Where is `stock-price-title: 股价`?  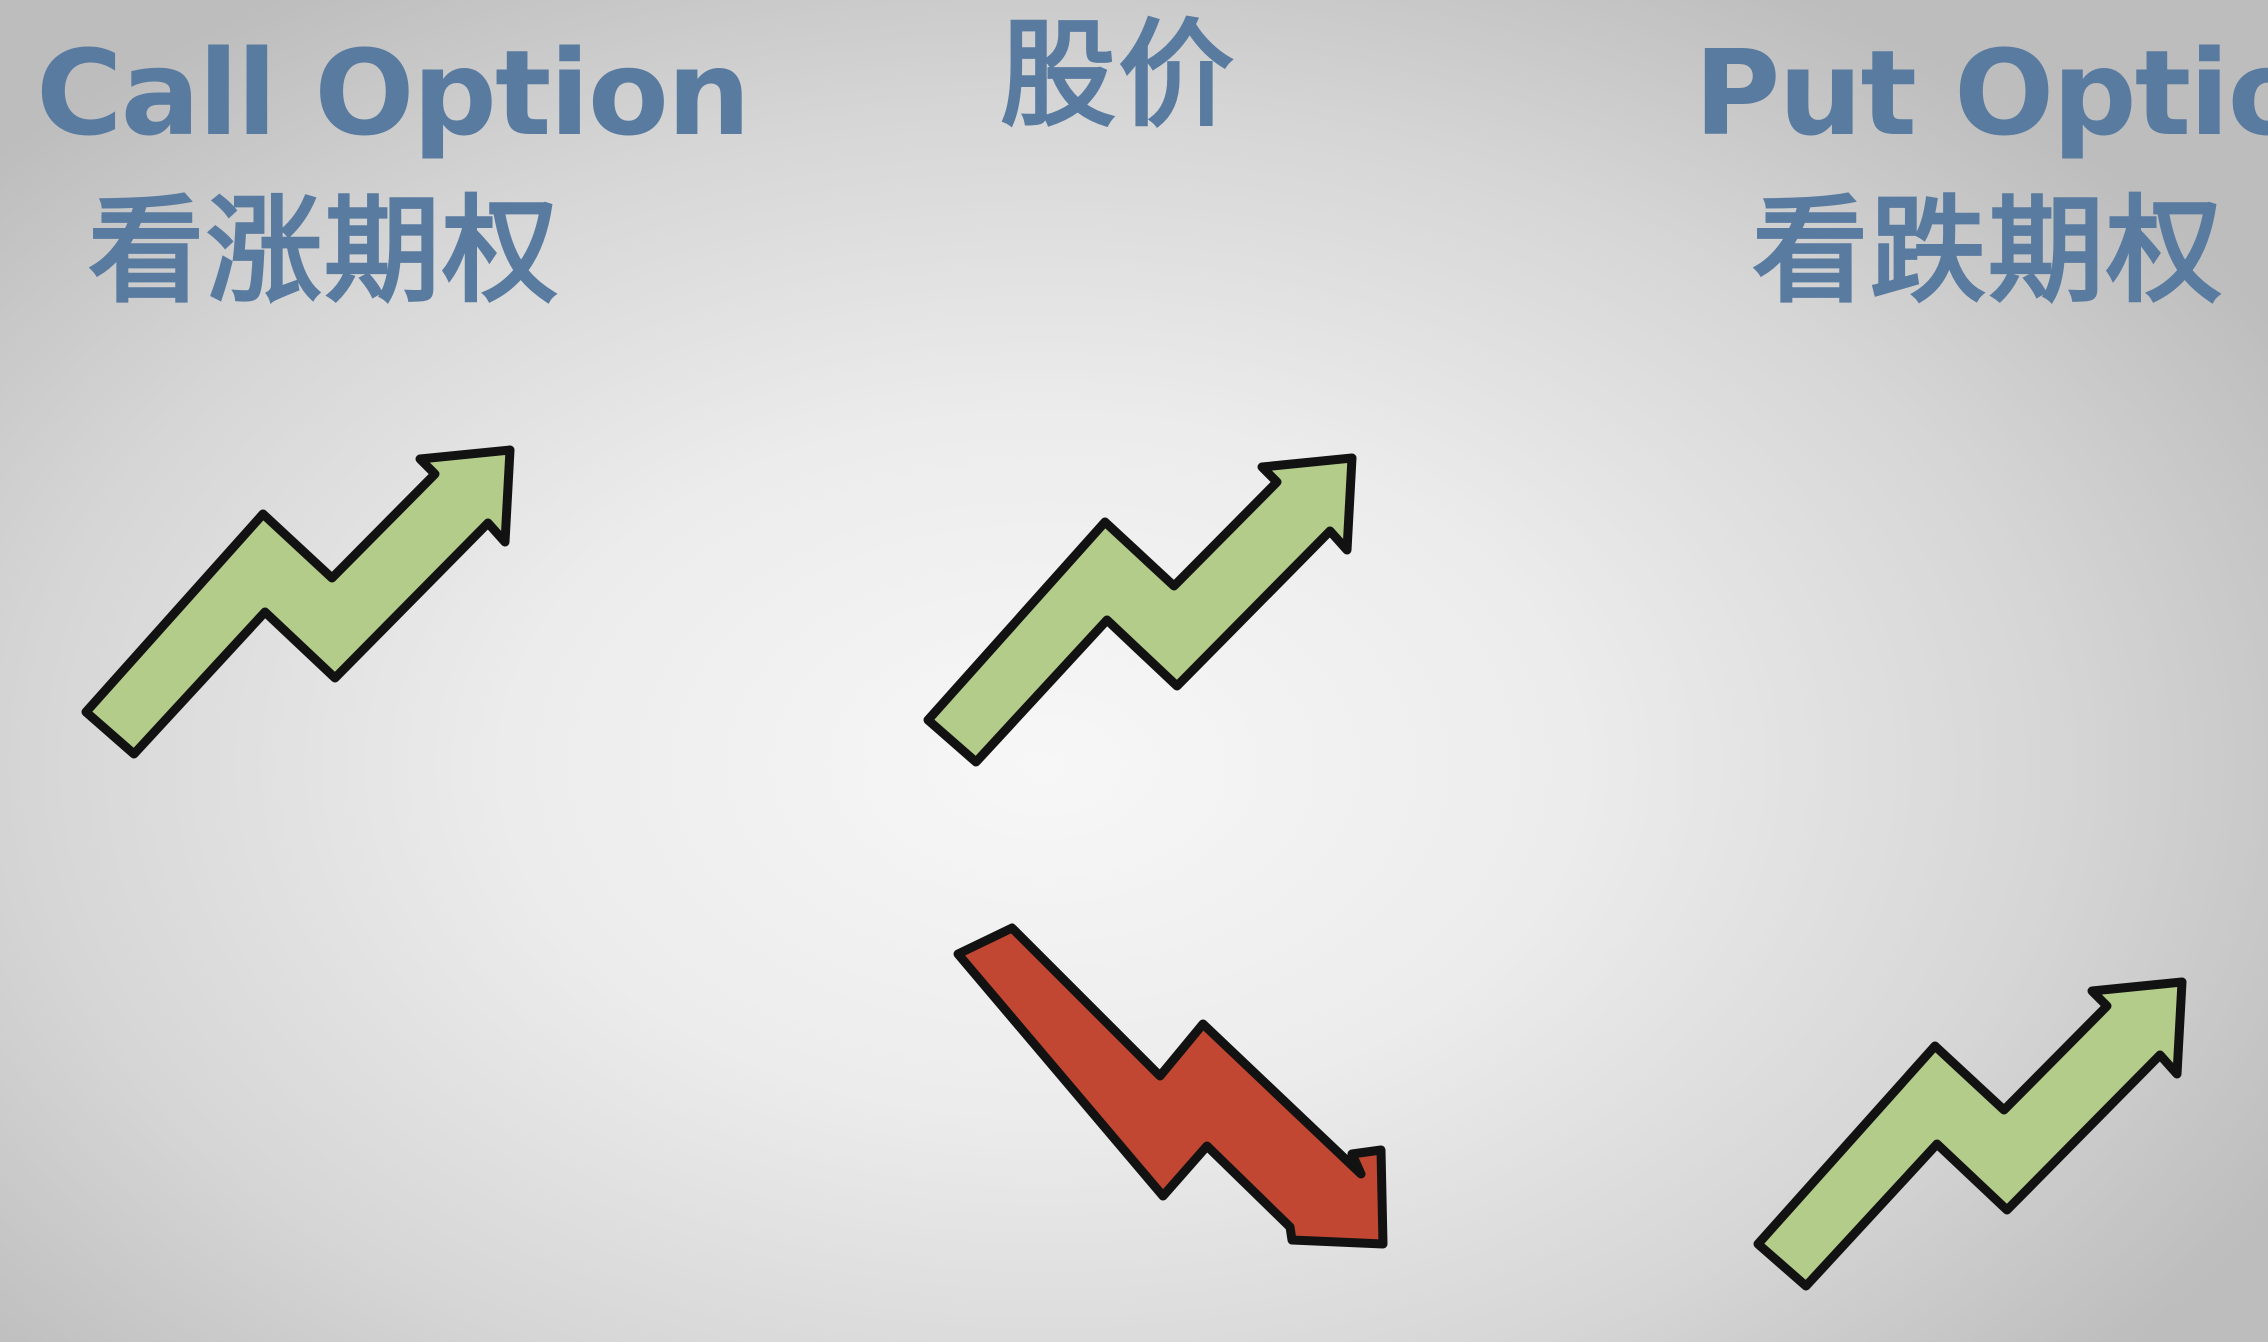
stock-price-title: 股价 is located at coordinates (1118, 75).